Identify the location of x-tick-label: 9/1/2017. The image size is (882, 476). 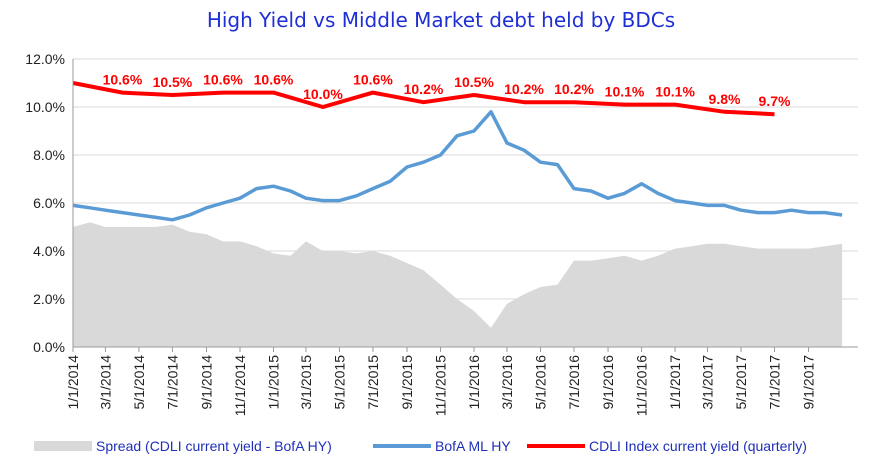
(809, 382).